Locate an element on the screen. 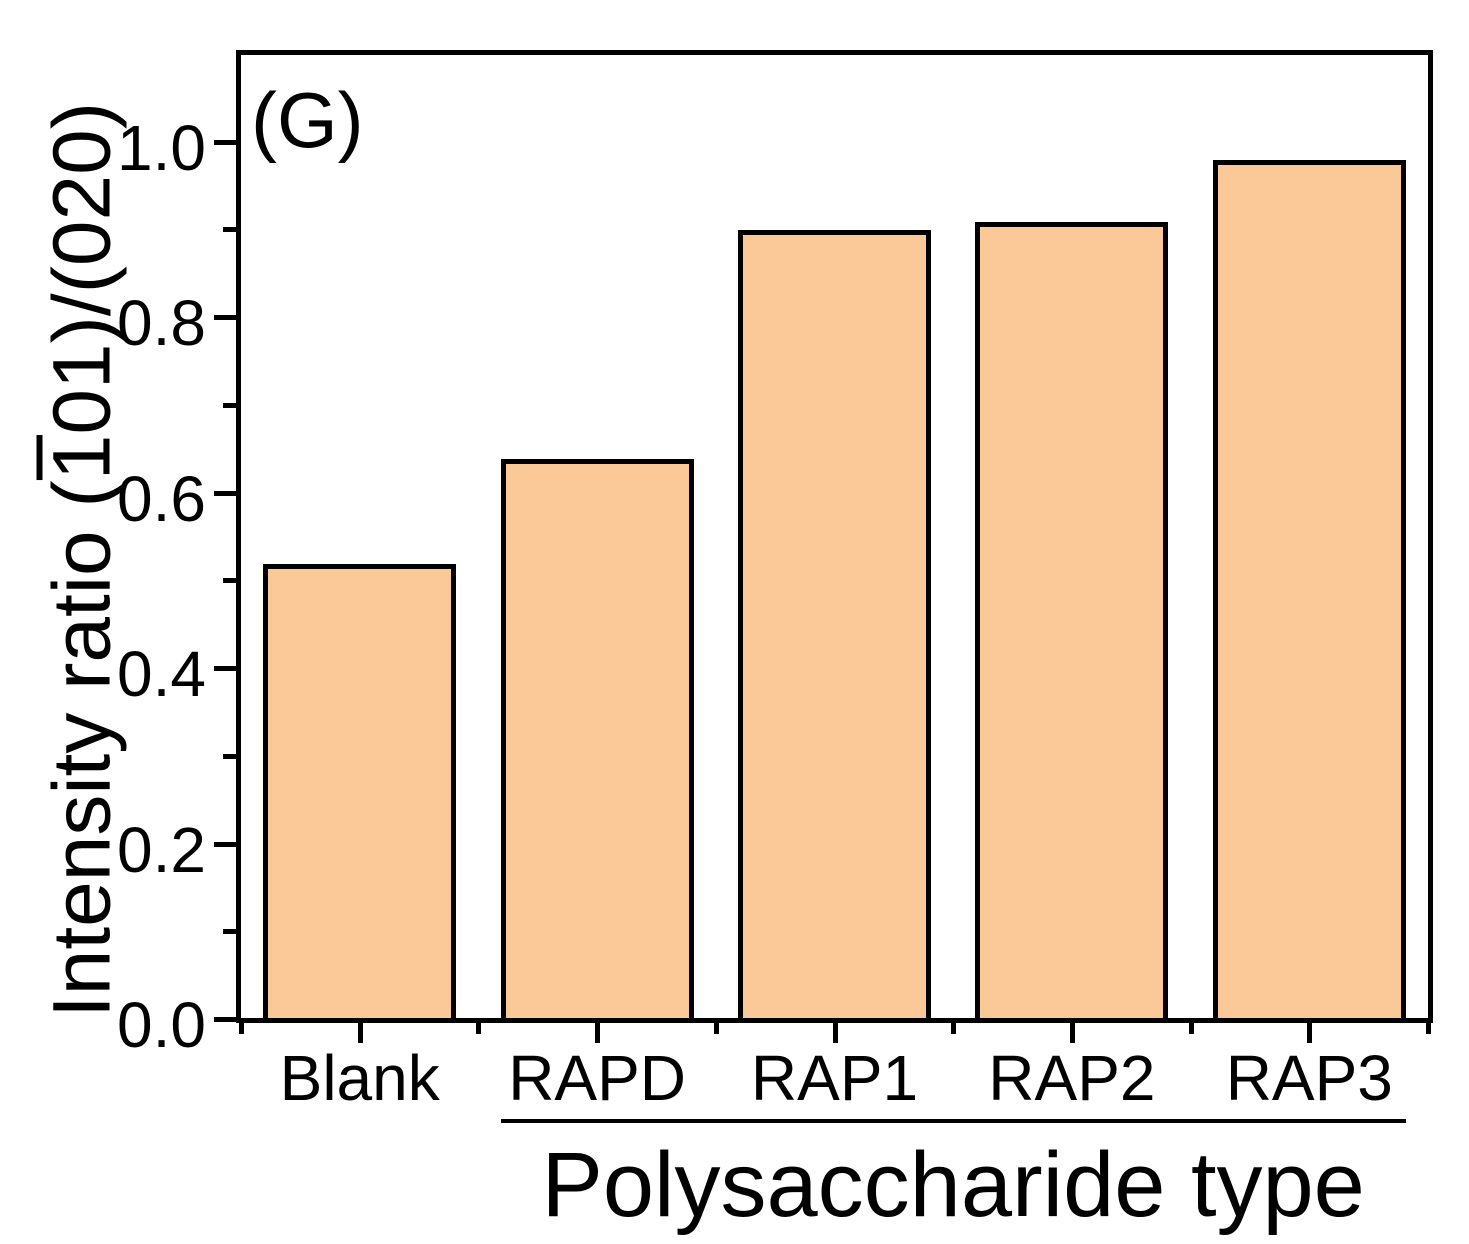  x-tick-label-rap3: RAP3 is located at coordinates (1309, 1078).